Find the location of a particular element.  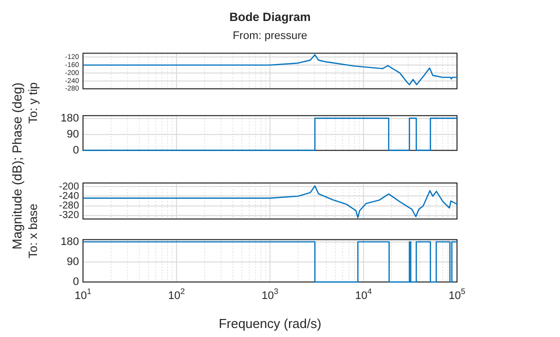

y-tick-label: -280 is located at coordinates (69, 206).